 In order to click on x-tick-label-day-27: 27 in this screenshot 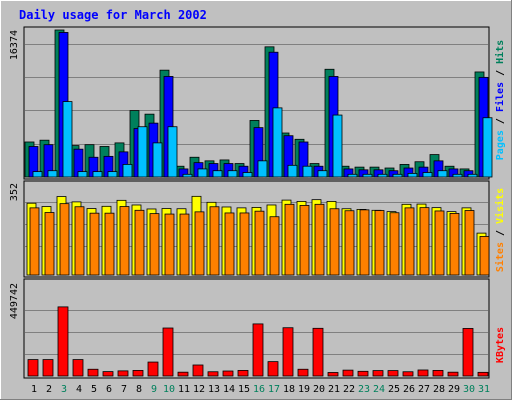, I will do `click(424, 389)`.